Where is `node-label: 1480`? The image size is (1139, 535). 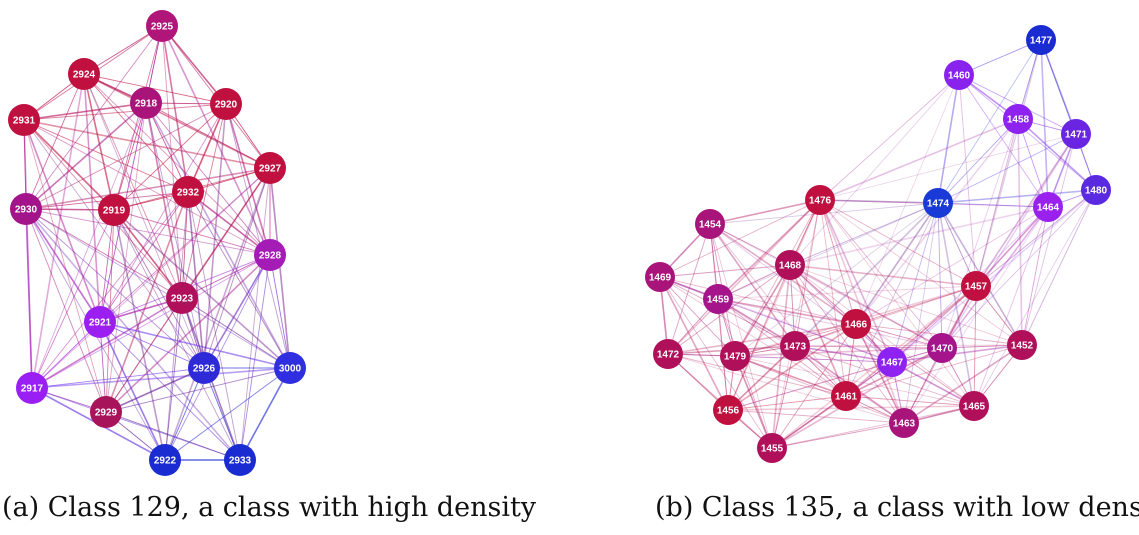 node-label: 1480 is located at coordinates (1096, 191).